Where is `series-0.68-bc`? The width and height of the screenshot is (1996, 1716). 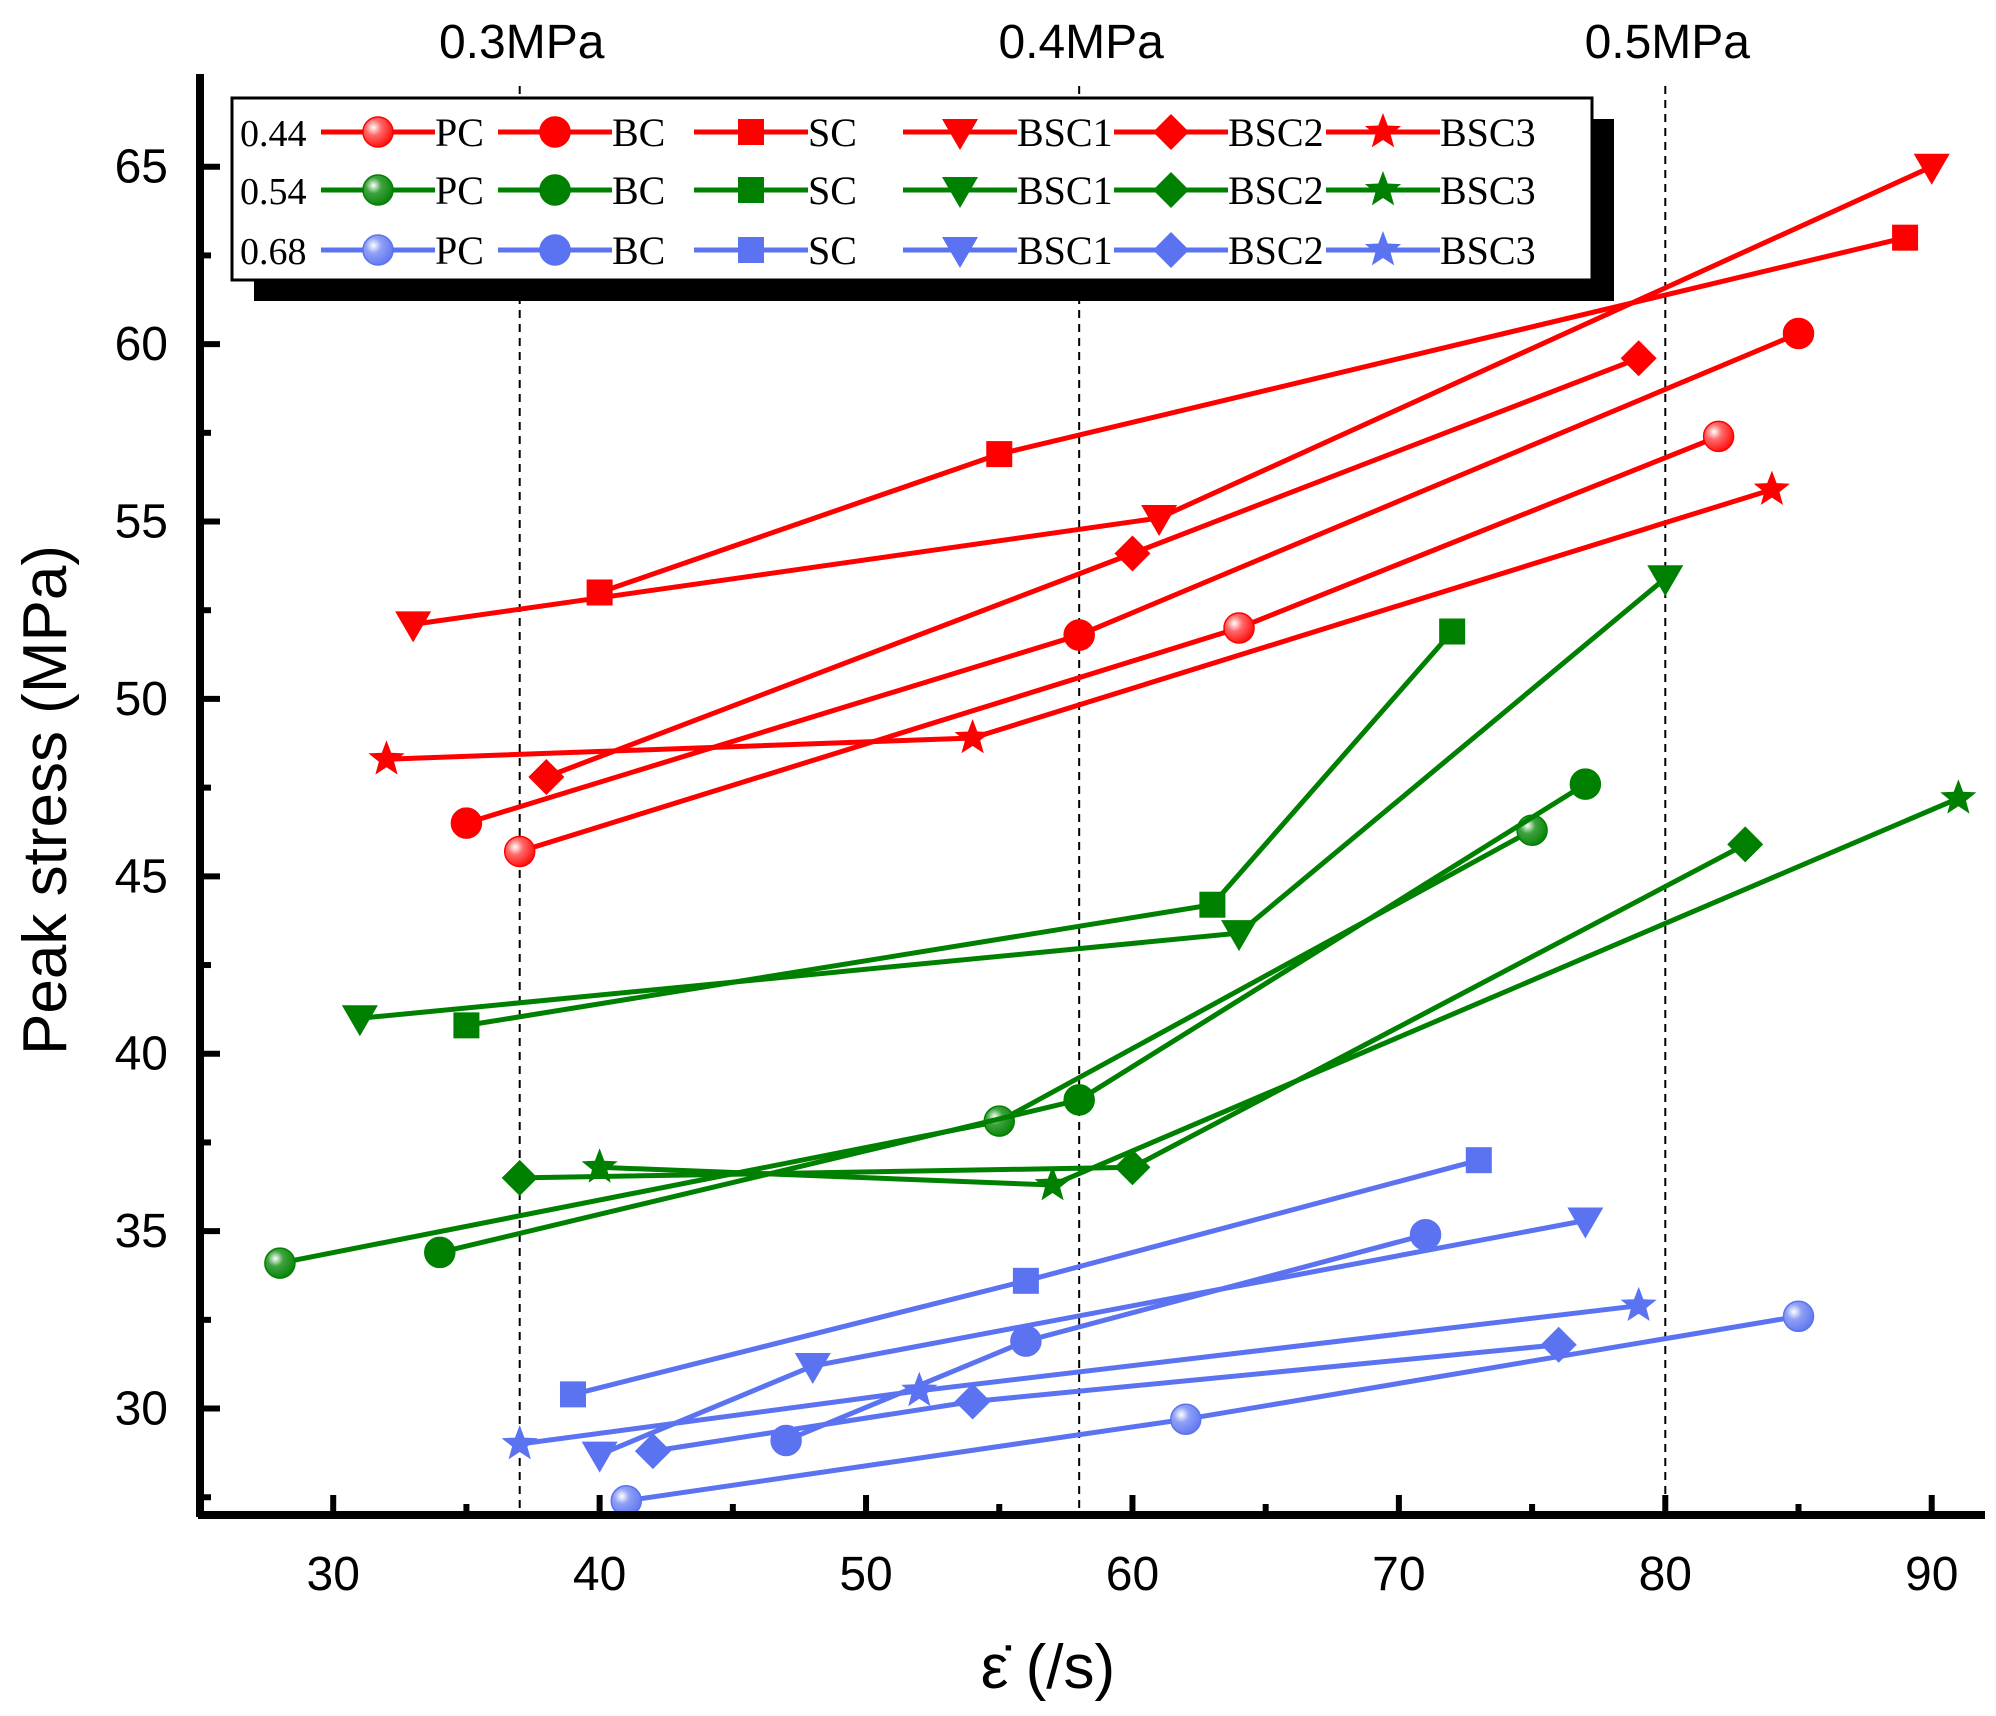
series-0.68-bc is located at coordinates (1106, 1337).